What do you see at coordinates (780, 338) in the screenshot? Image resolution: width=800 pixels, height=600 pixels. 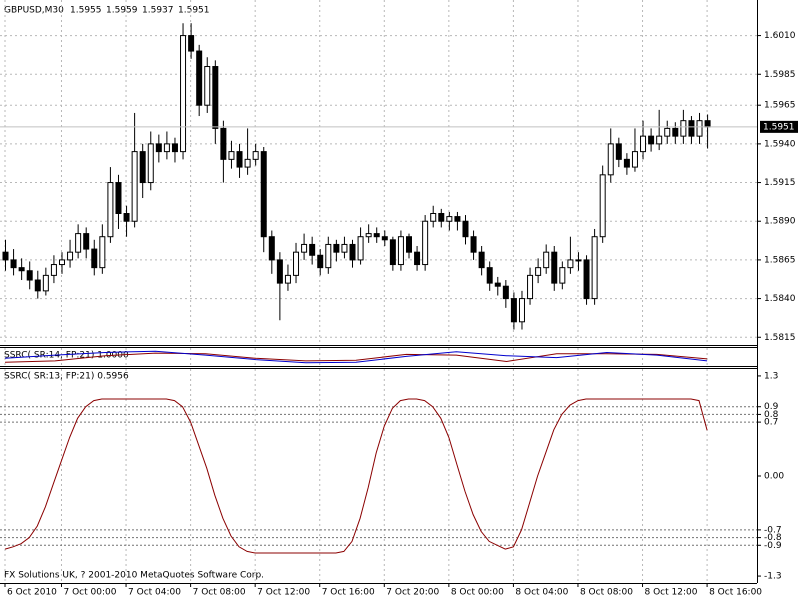 I see `y-tick-label: 1.5815` at bounding box center [780, 338].